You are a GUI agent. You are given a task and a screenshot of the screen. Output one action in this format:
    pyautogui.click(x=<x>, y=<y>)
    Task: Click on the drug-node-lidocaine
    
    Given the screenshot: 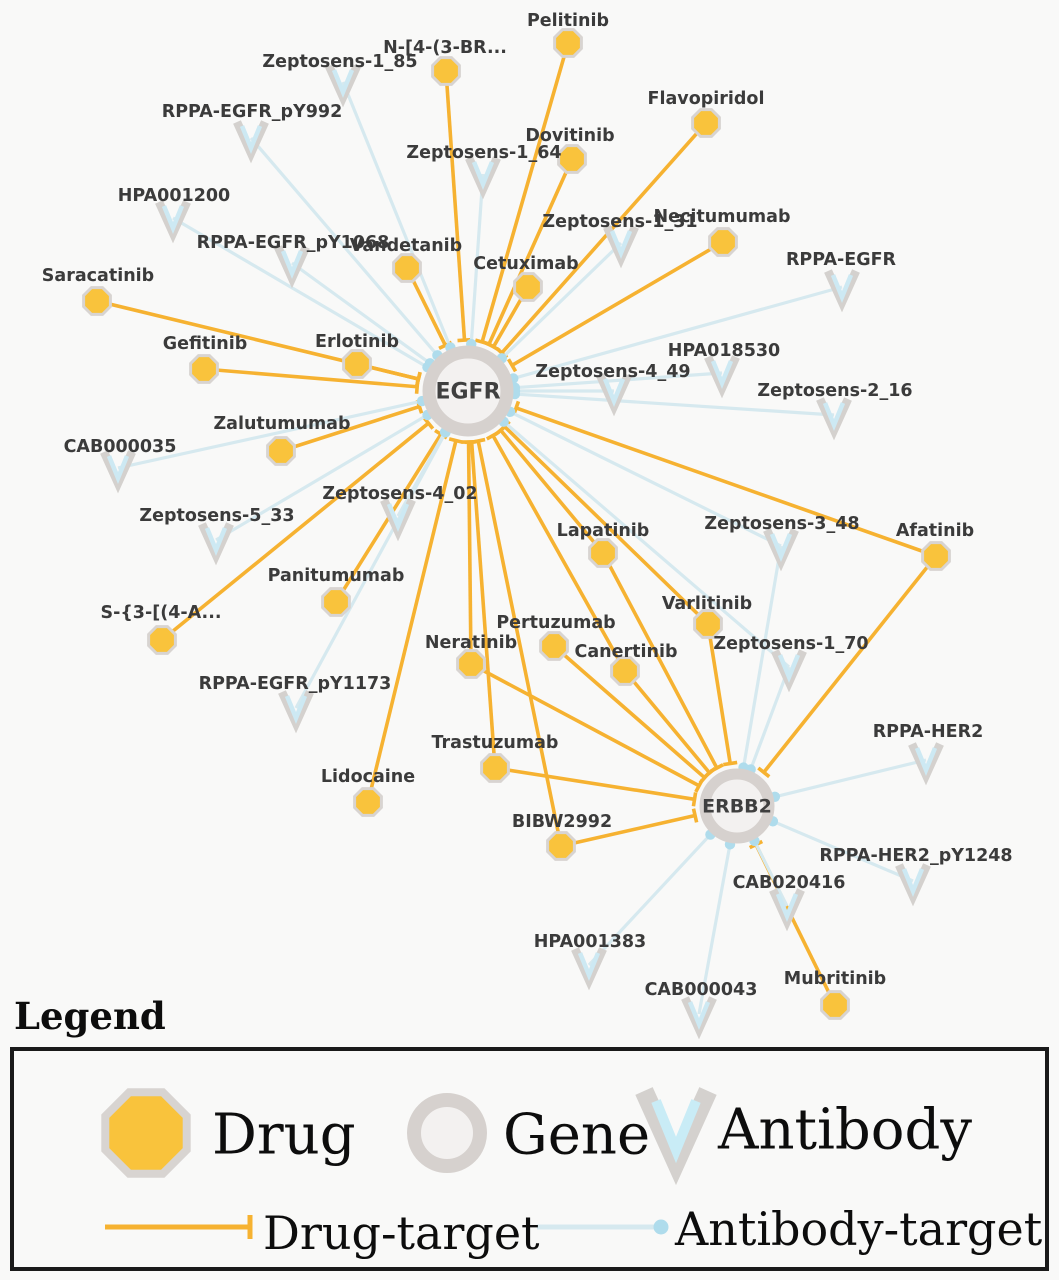 What is the action you would take?
    pyautogui.click(x=368, y=802)
    